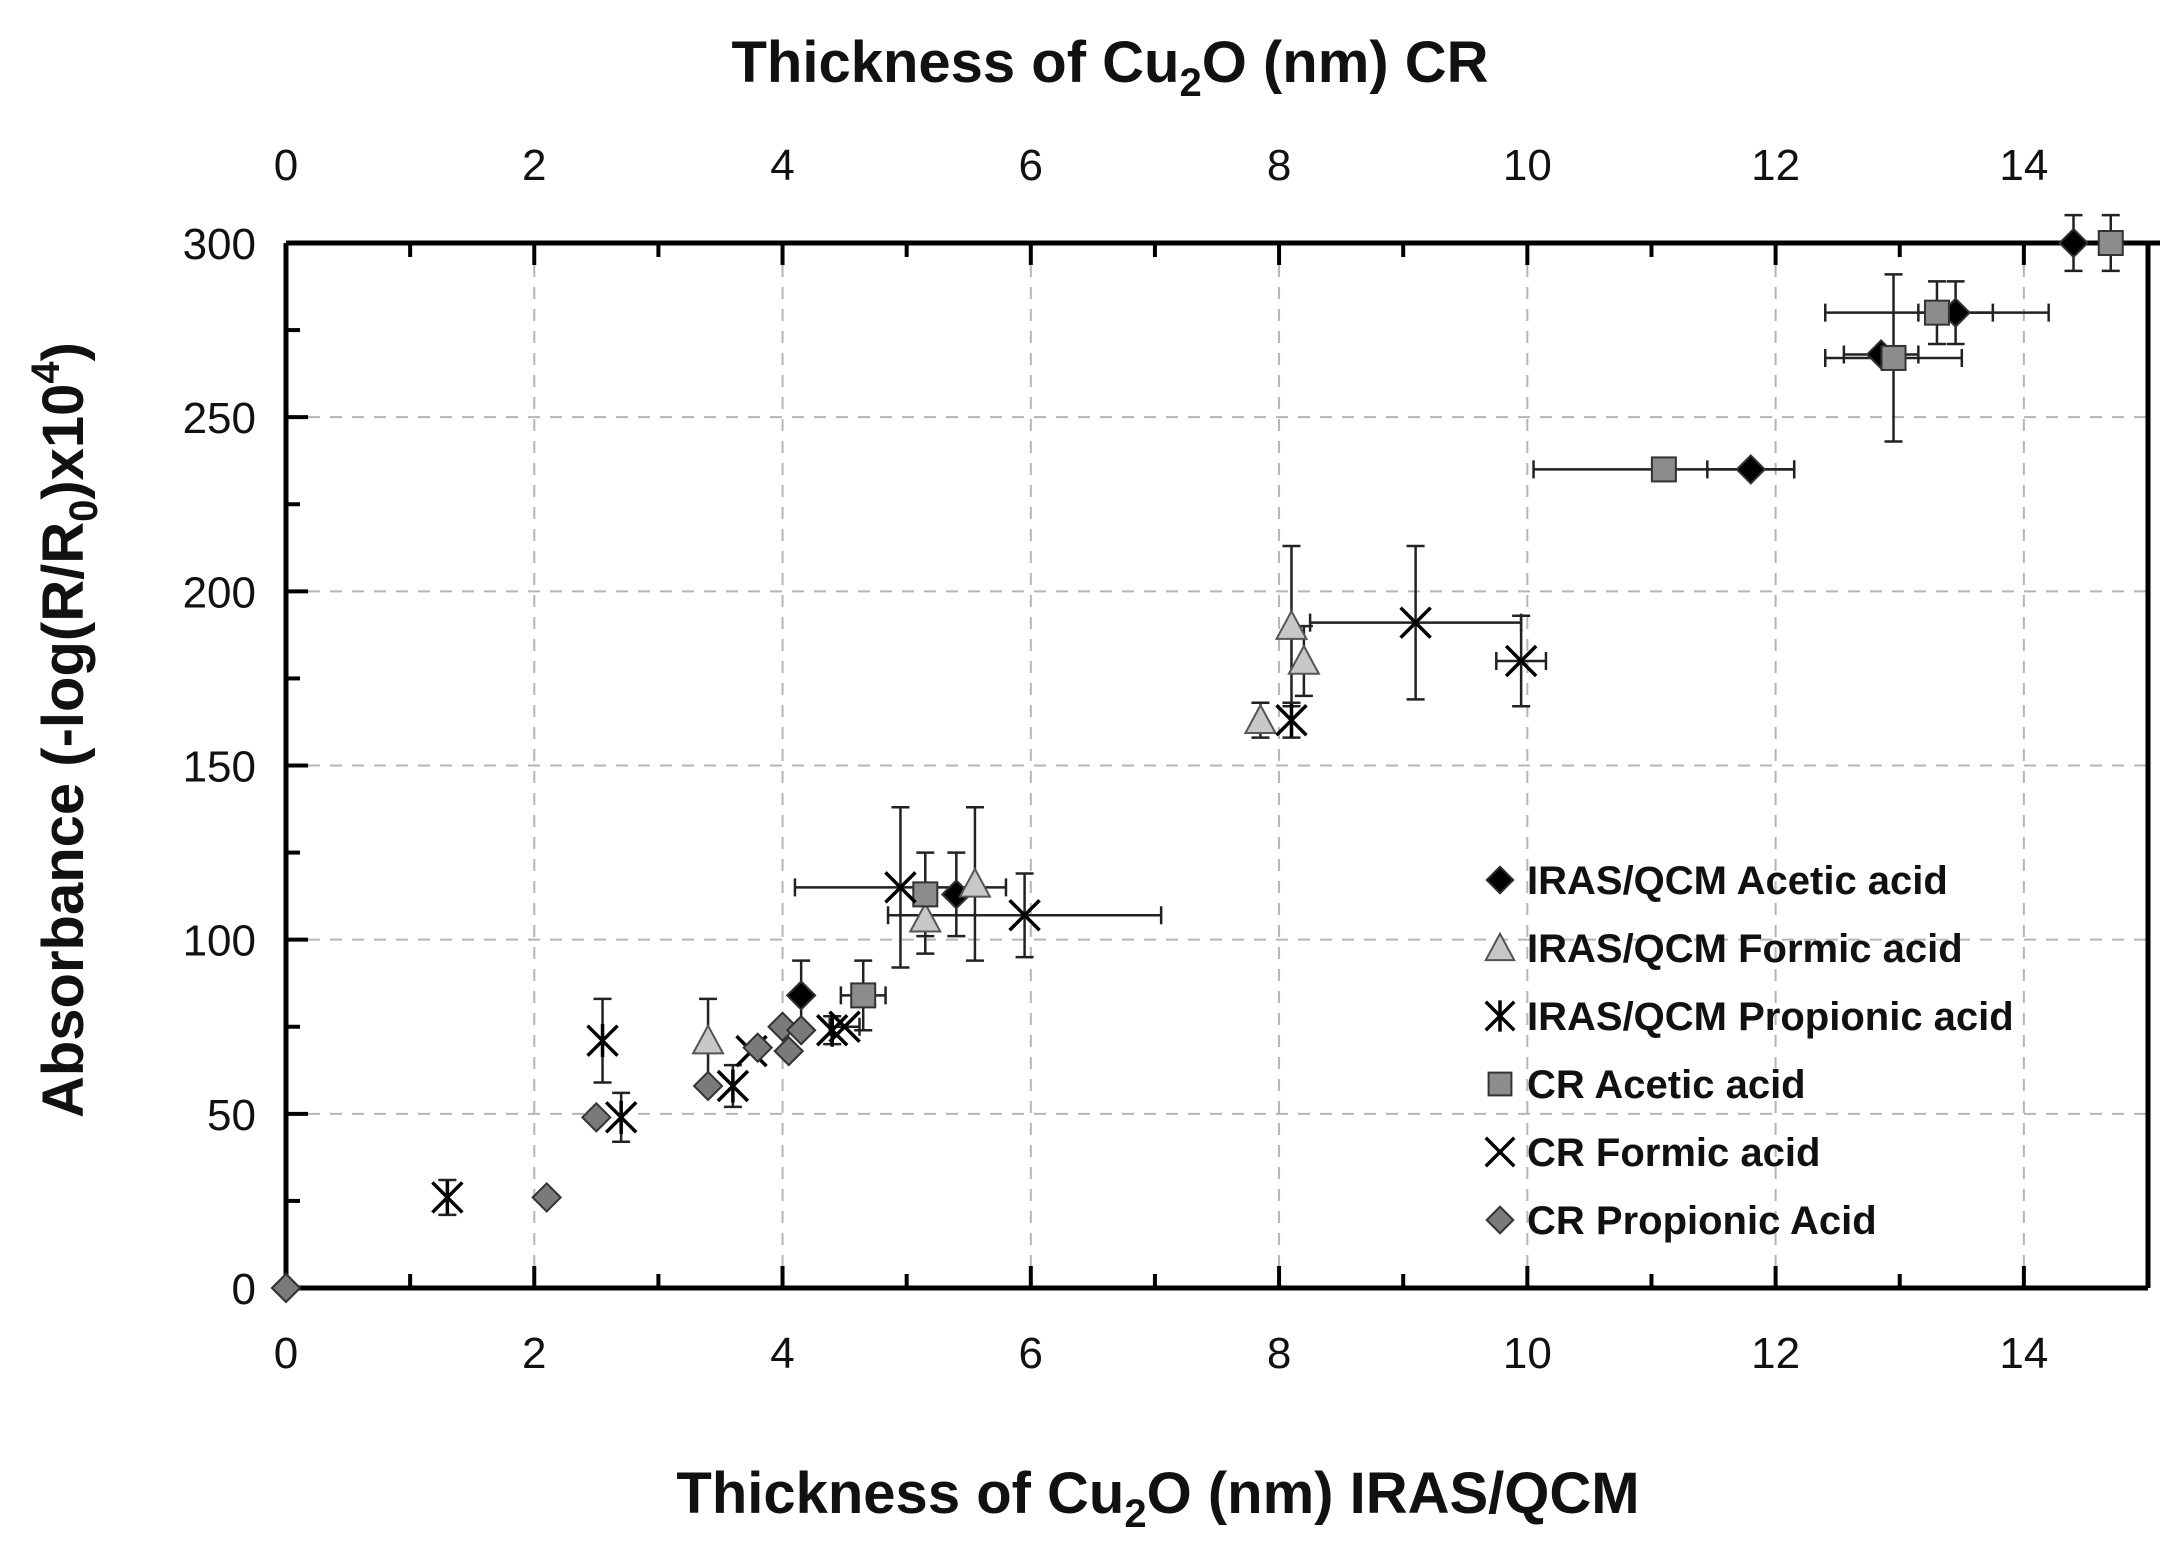  What do you see at coordinates (1500, 946) in the screenshot?
I see `legend-marker-iras-qcm-formic-acid` at bounding box center [1500, 946].